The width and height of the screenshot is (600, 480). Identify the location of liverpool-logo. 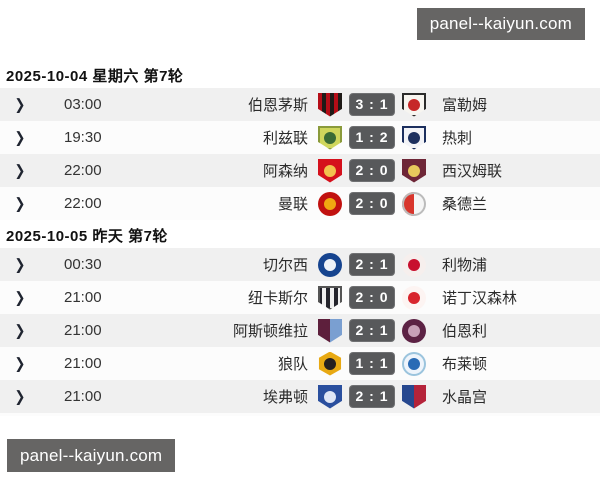
(414, 264).